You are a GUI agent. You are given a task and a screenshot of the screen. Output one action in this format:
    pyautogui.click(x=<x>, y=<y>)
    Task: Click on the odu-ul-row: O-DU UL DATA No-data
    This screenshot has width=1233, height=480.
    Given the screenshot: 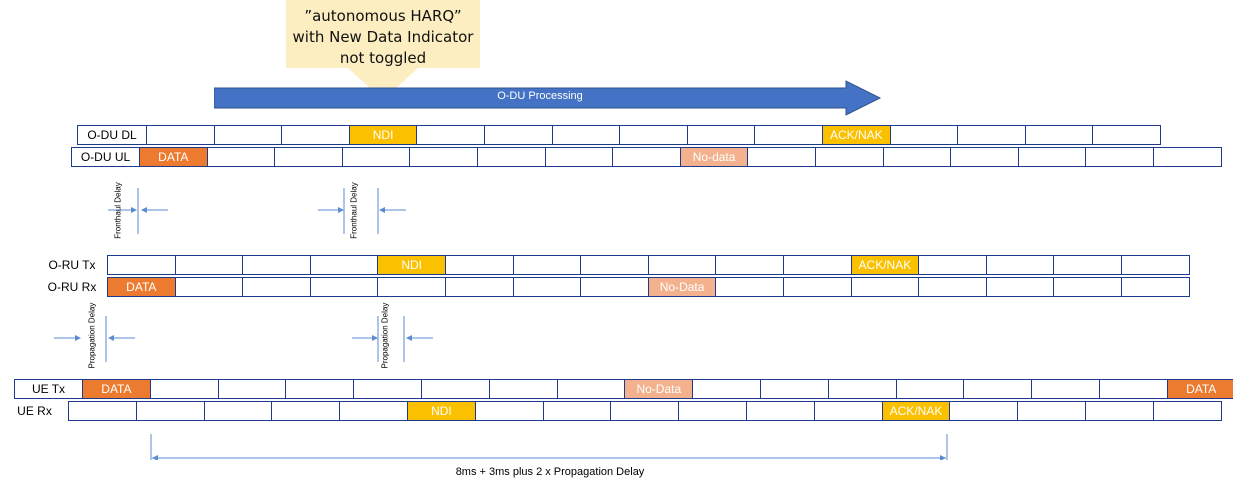 What is the action you would take?
    pyautogui.click(x=616, y=157)
    